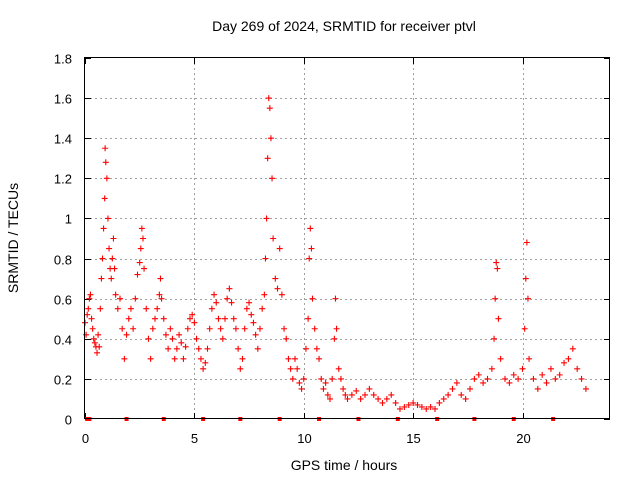 This screenshot has width=640, height=480. What do you see at coordinates (63, 99) in the screenshot?
I see `y-tick-label: 1.6` at bounding box center [63, 99].